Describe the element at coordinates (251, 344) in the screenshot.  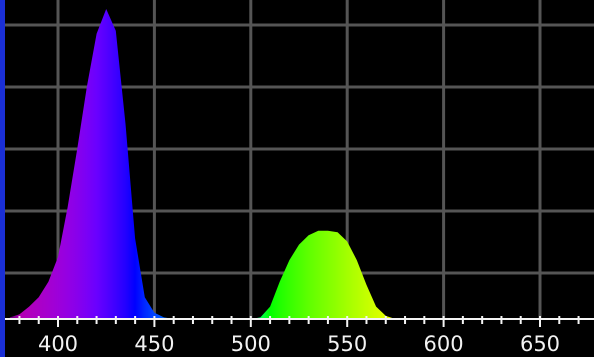
I see `x-tick-label: 500` at that location.